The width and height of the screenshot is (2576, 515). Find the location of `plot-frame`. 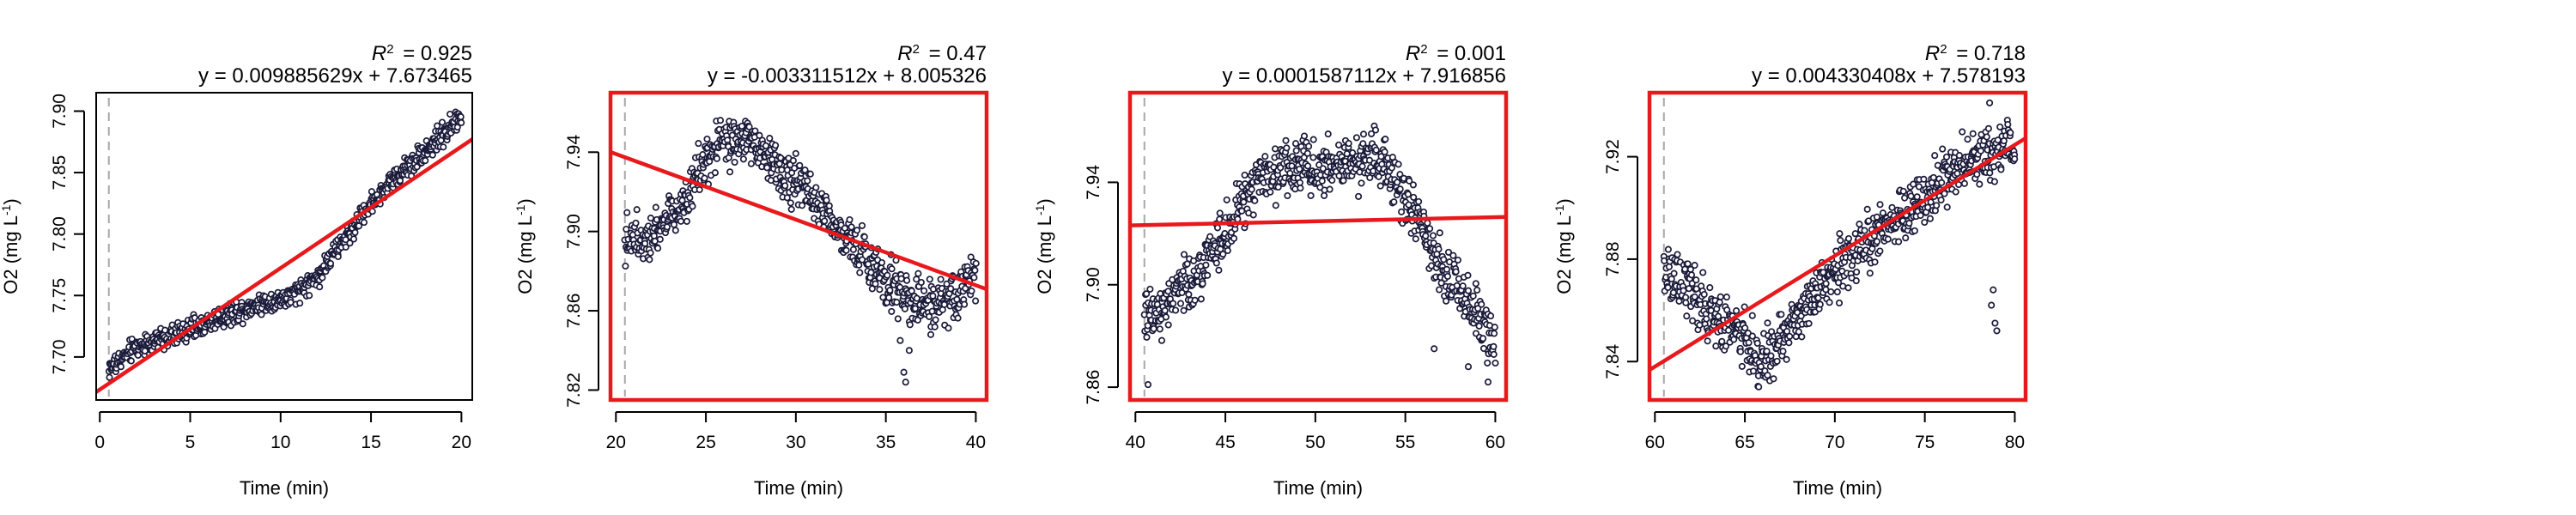

plot-frame is located at coordinates (799, 246).